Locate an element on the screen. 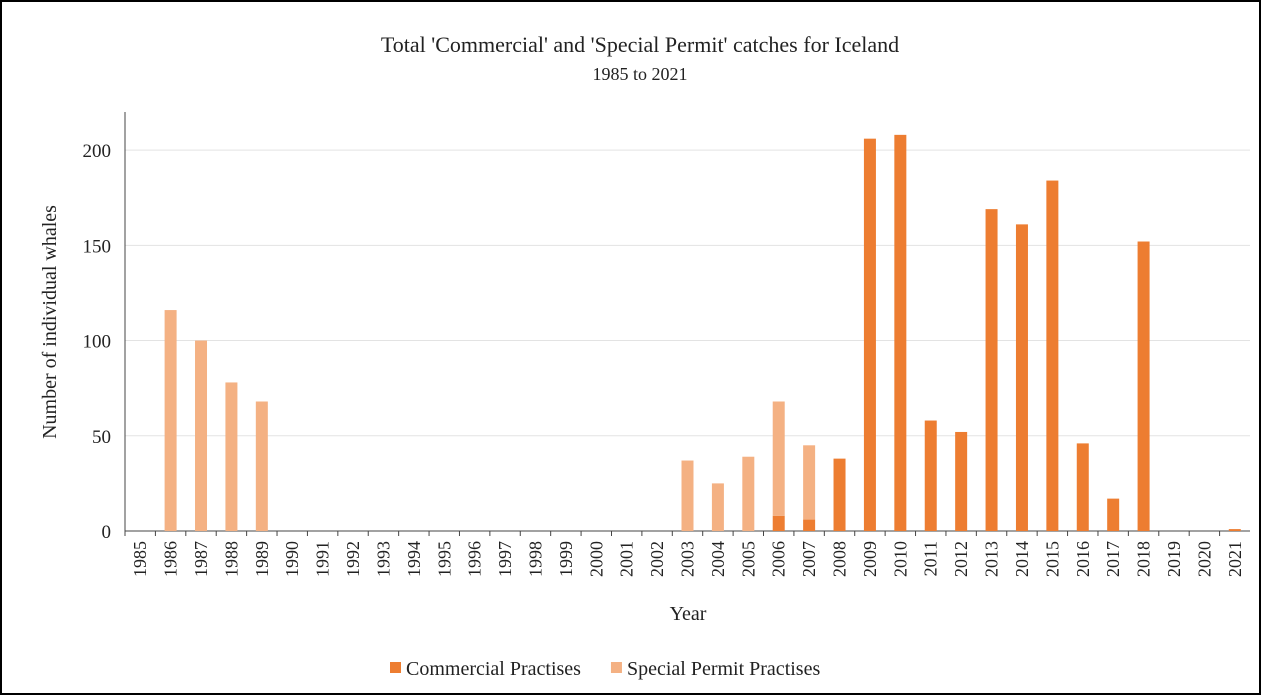 The image size is (1261, 695). x-tick-label: 1992 is located at coordinates (353, 559).